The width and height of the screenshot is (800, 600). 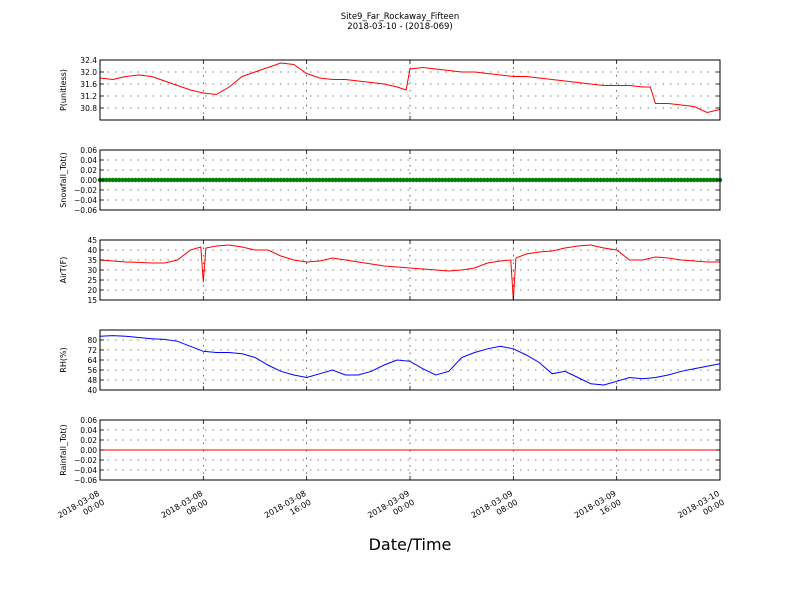 What do you see at coordinates (92, 270) in the screenshot?
I see `y-tick-label: 30` at bounding box center [92, 270].